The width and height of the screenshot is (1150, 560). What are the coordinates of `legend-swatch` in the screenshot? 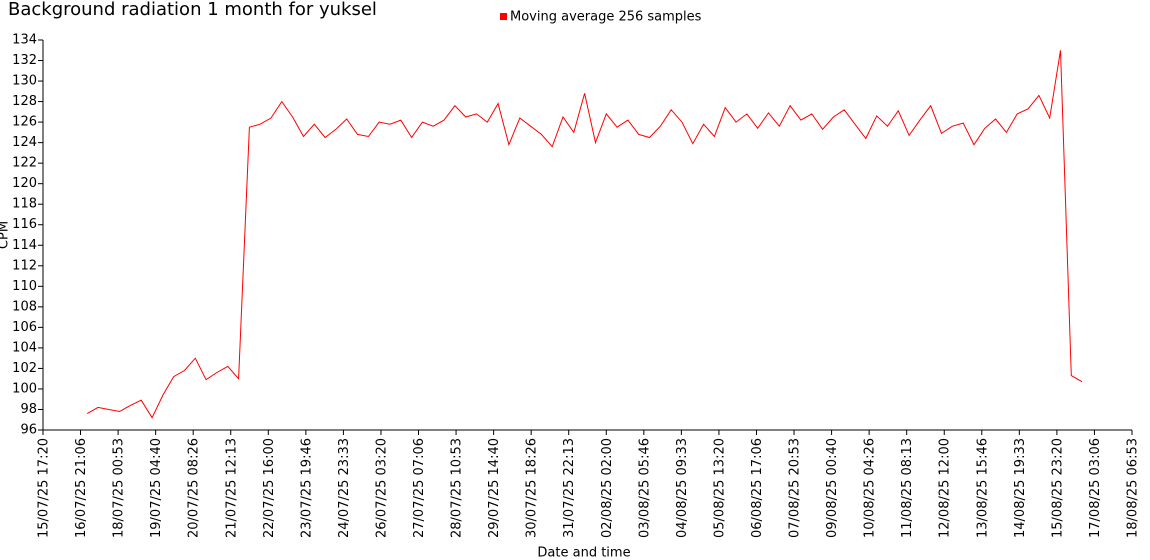 It's located at (503, 16).